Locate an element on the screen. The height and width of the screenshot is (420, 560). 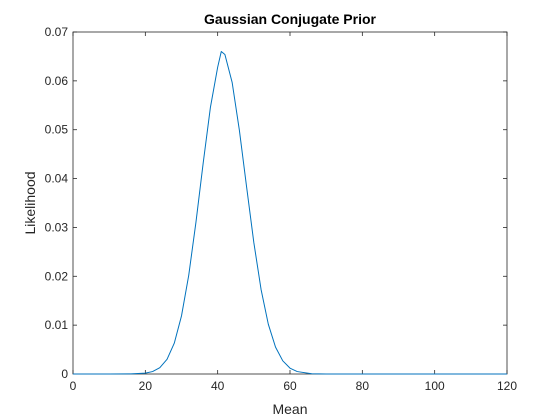
x-tick-label: 20 is located at coordinates (146, 386).